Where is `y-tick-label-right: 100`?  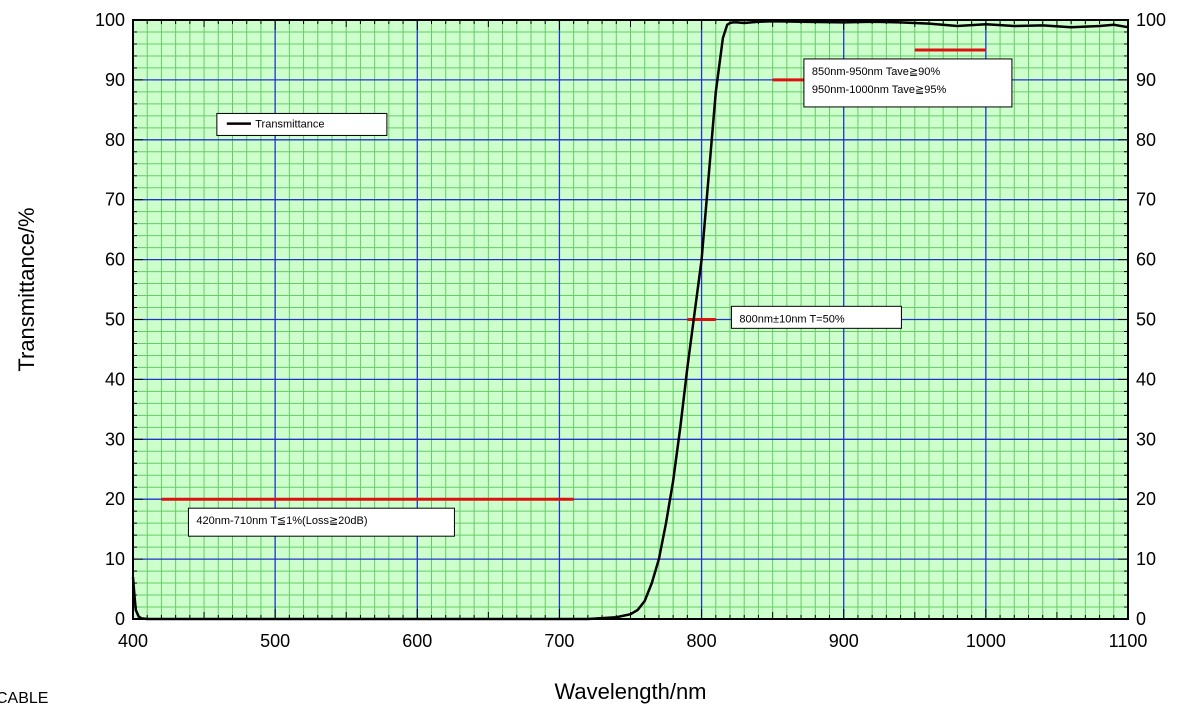 y-tick-label-right: 100 is located at coordinates (1151, 20).